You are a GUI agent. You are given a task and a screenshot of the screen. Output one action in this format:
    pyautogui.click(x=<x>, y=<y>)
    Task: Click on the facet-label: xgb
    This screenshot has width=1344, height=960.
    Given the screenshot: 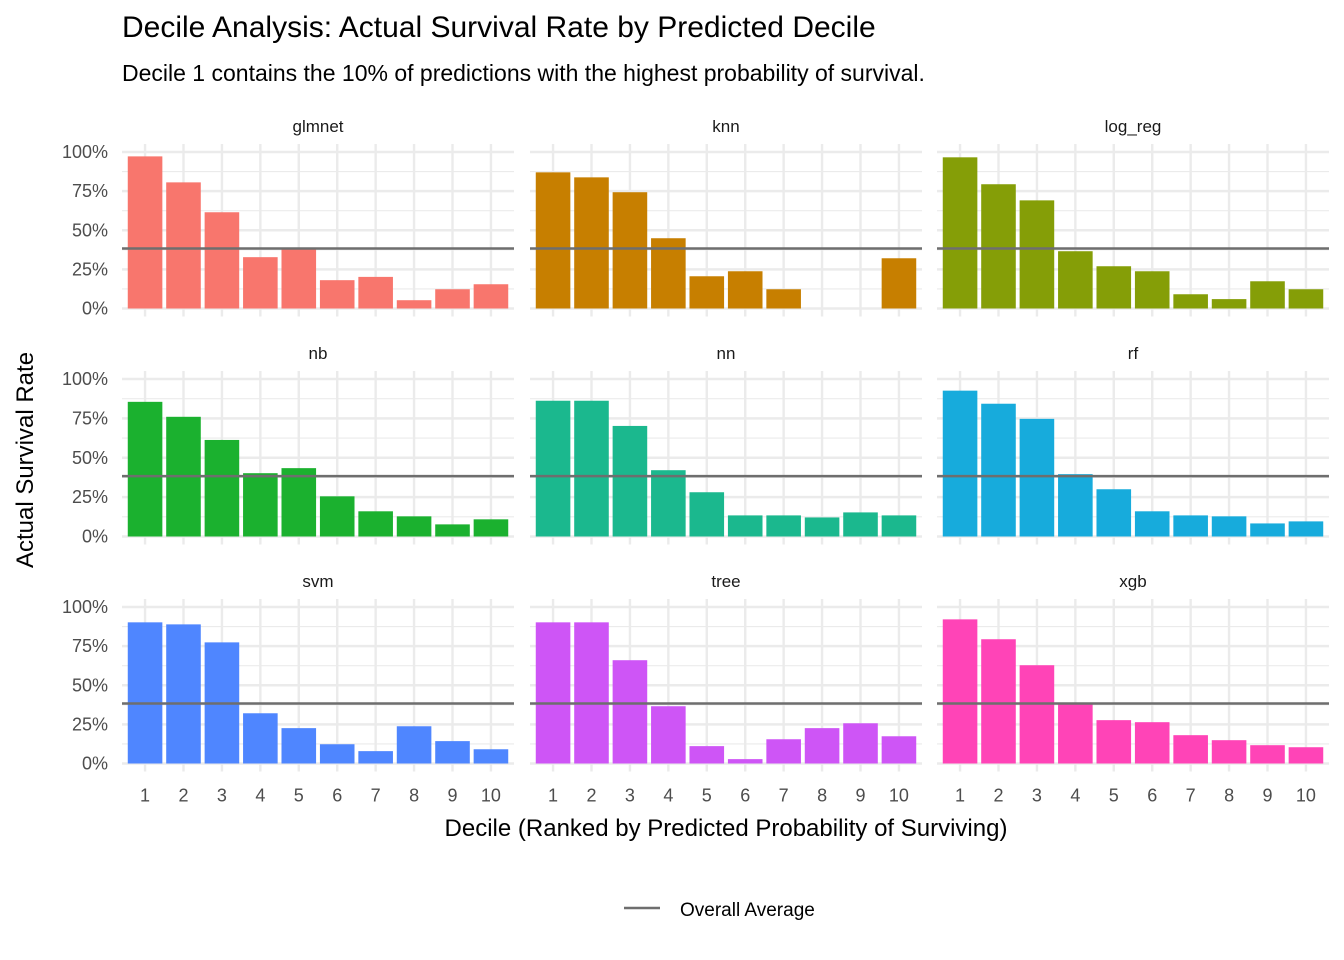 What is the action you would take?
    pyautogui.click(x=1132, y=581)
    